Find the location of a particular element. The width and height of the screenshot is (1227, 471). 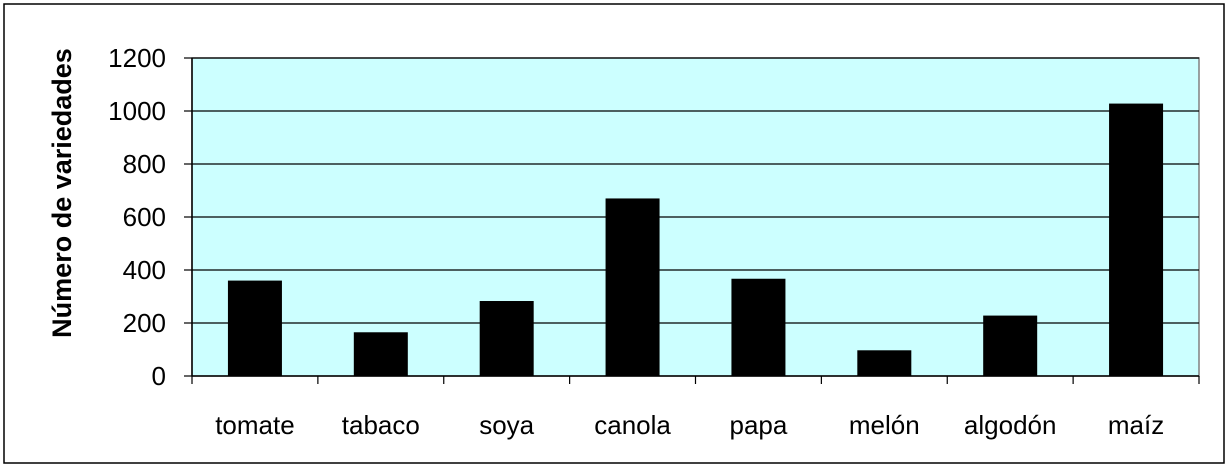

y-tick-label: 1200 is located at coordinates (137, 58).